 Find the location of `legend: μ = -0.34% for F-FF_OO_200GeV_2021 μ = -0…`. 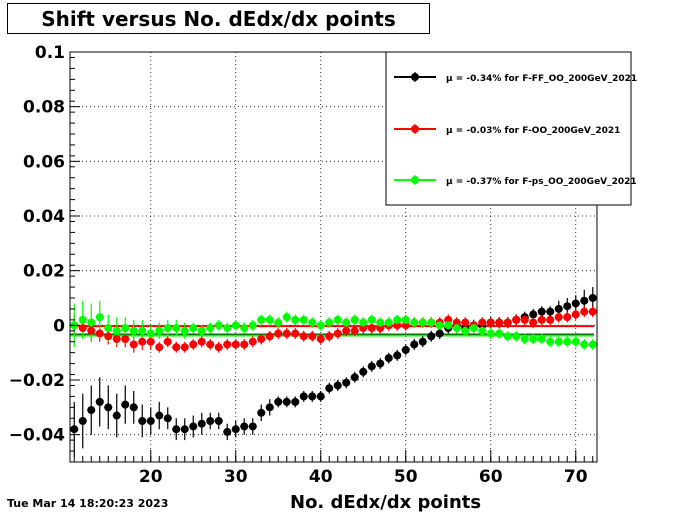

legend: μ = -0.34% for F-FF_OO_200GeV_2021 μ = -0… is located at coordinates (511, 128).